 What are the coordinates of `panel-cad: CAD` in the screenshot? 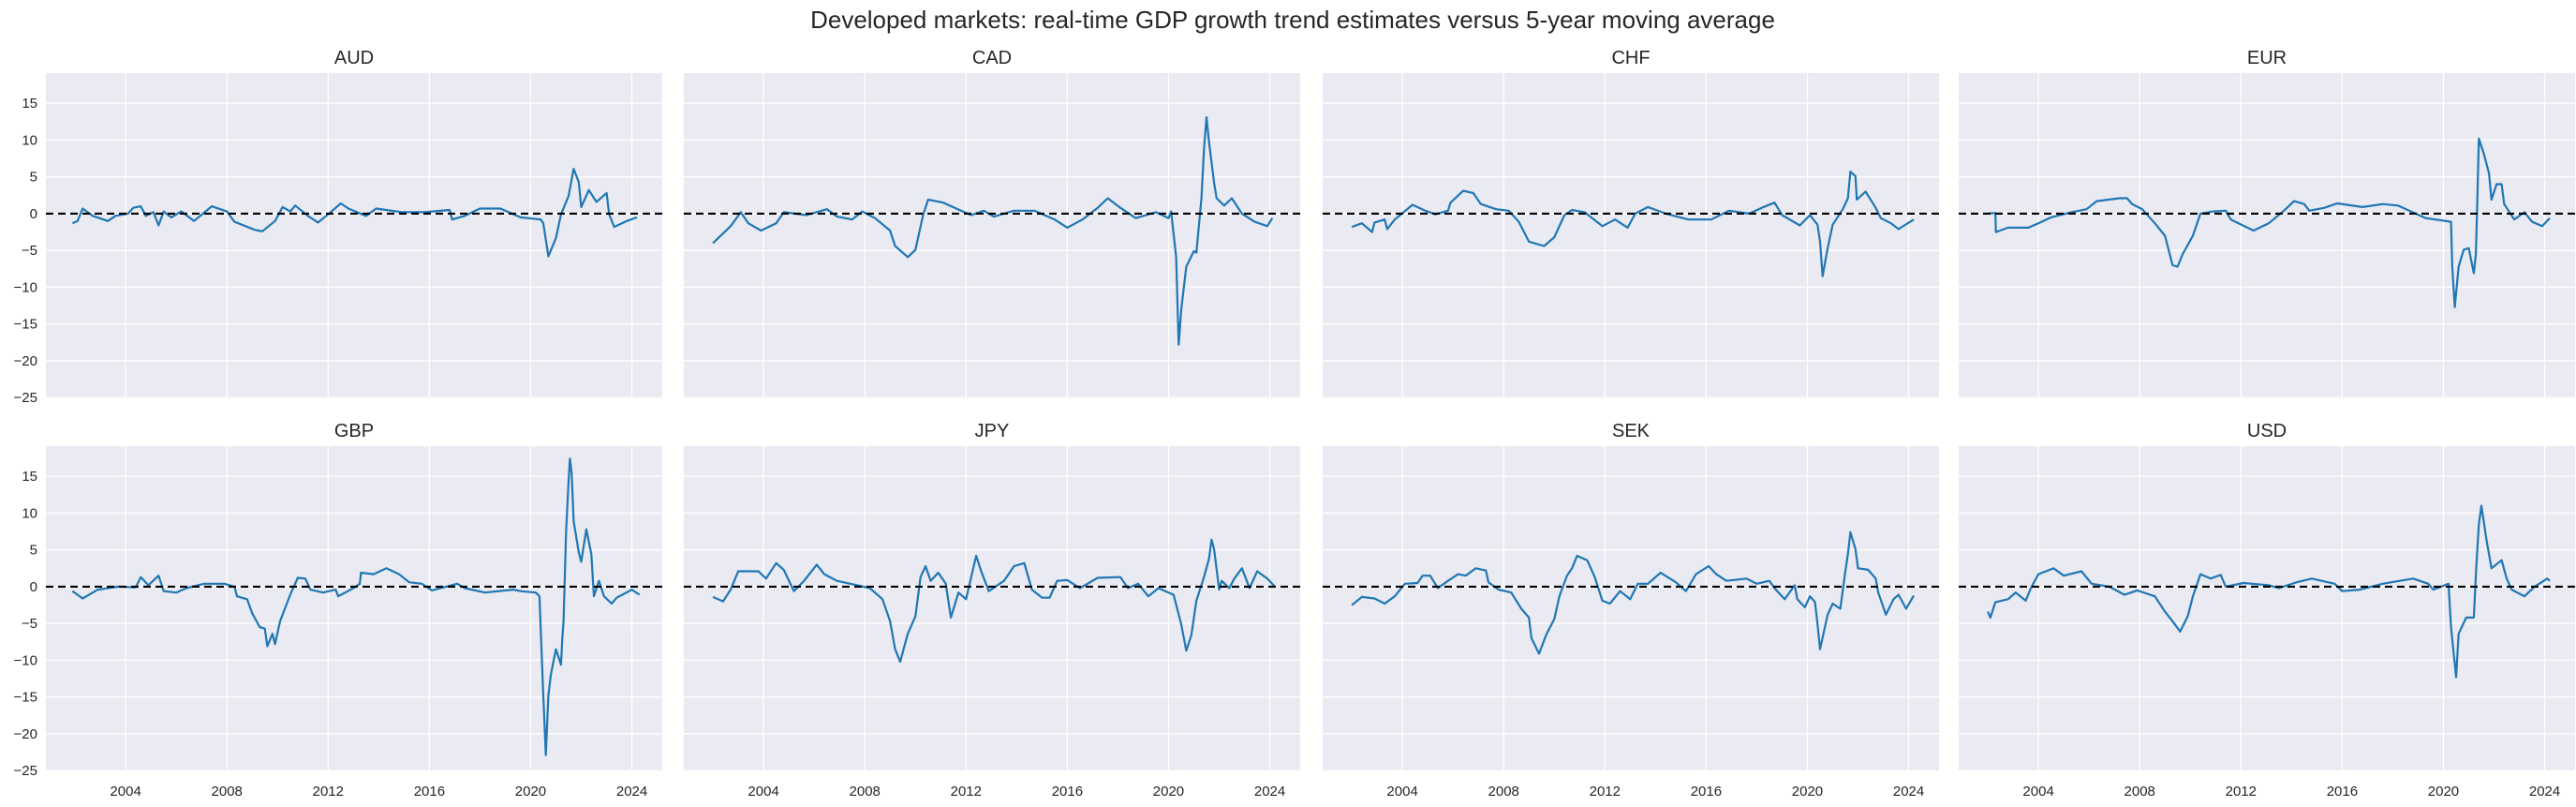 It's located at (992, 223).